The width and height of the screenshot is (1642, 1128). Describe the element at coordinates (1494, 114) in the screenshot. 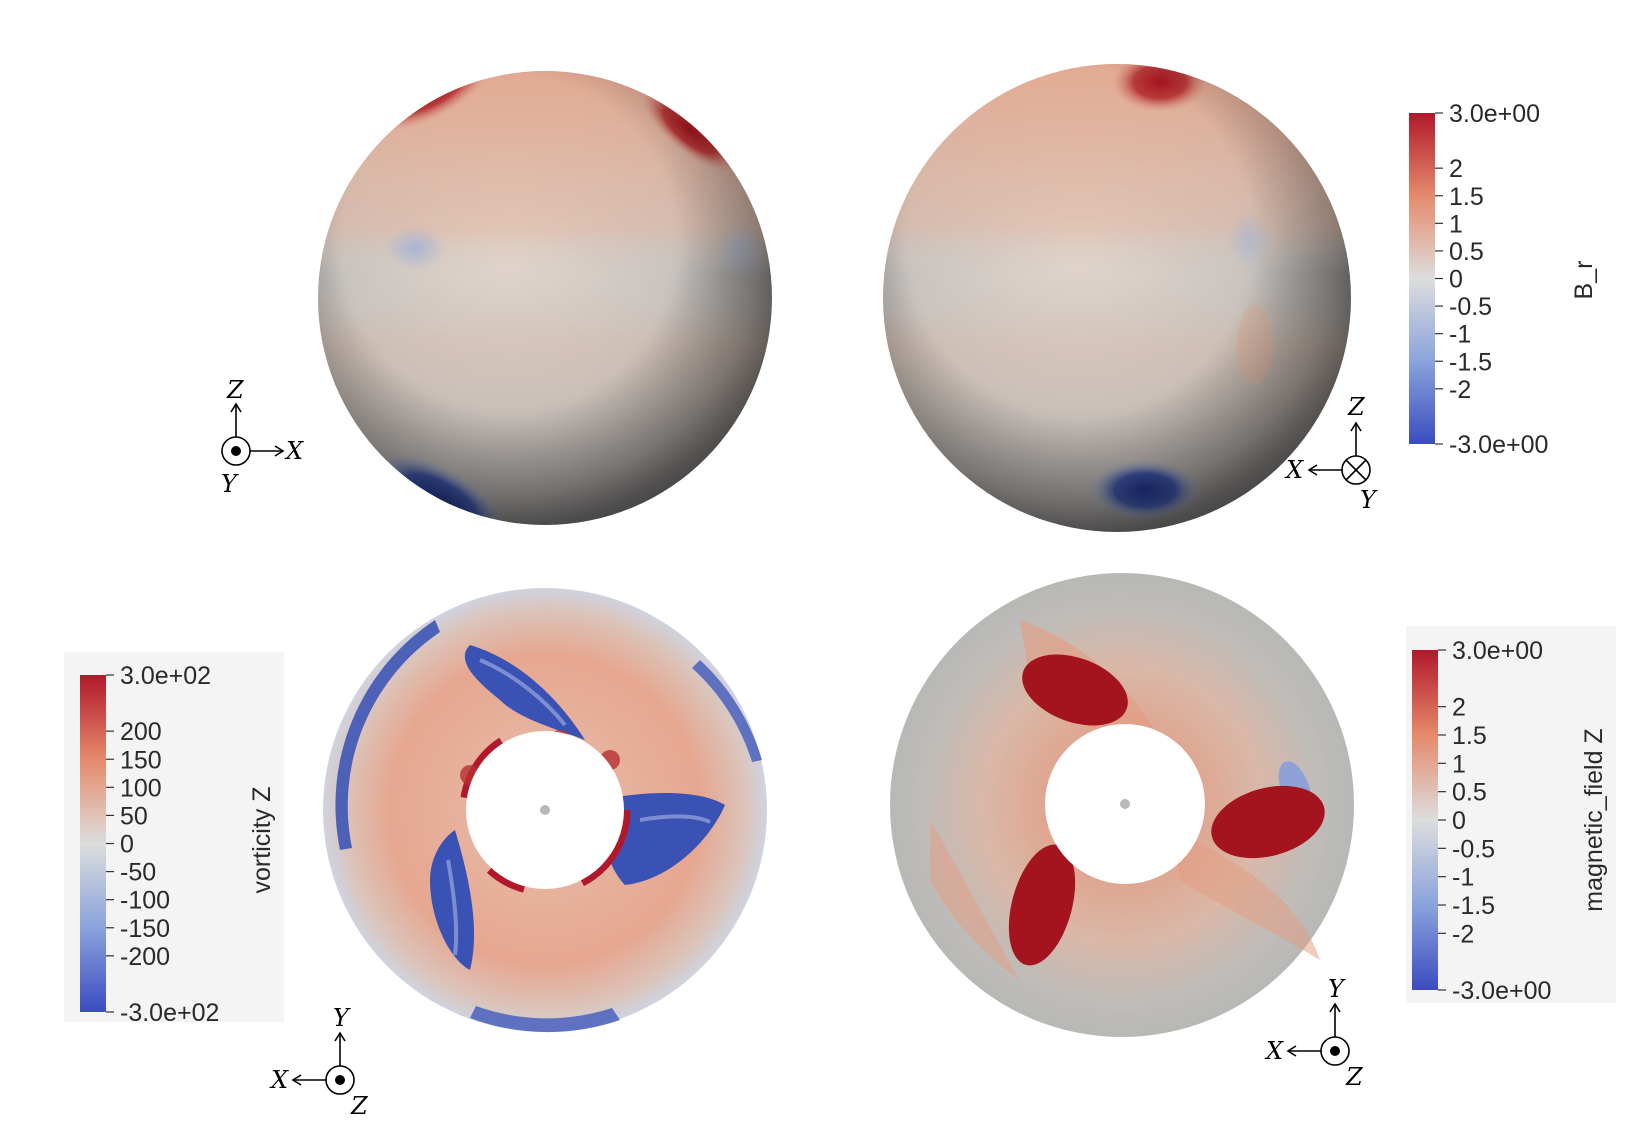

I see `colorbar-br-max-label: 3.0e+00` at that location.